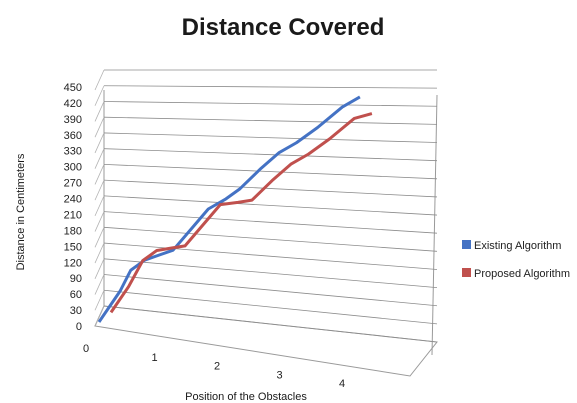 The height and width of the screenshot is (403, 577). I want to click on legend: Existing Algorithm Proposed Algorithm, so click(516, 260).